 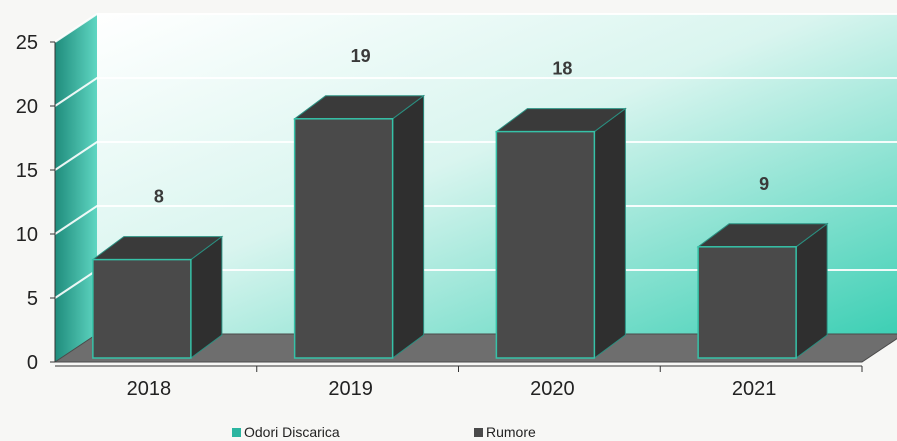 What do you see at coordinates (149, 389) in the screenshot?
I see `x-tick-label: 2018` at bounding box center [149, 389].